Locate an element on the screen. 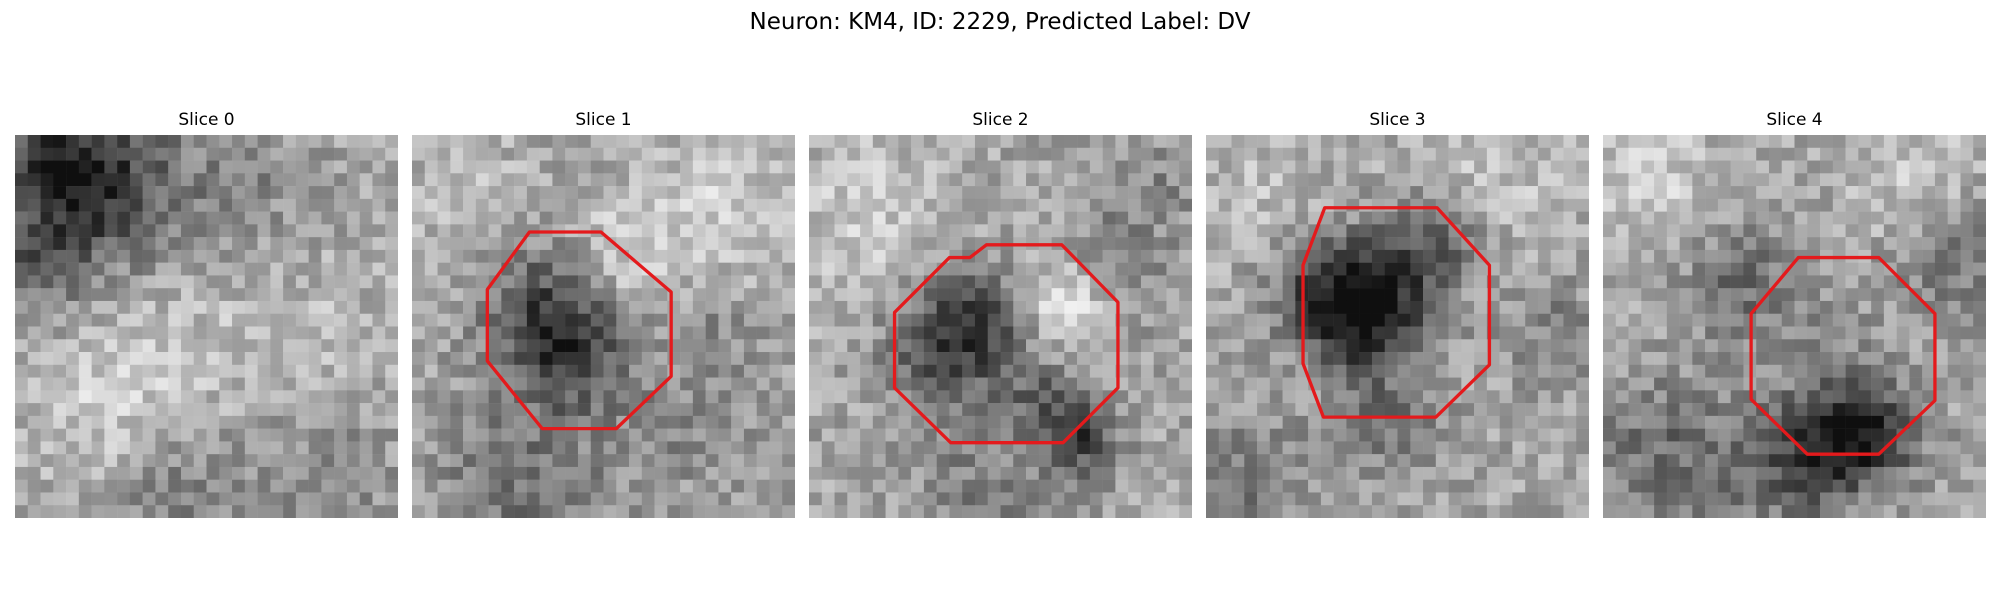 The height and width of the screenshot is (600, 2000). slice-panel-1: Slice 1 is located at coordinates (603, 314).